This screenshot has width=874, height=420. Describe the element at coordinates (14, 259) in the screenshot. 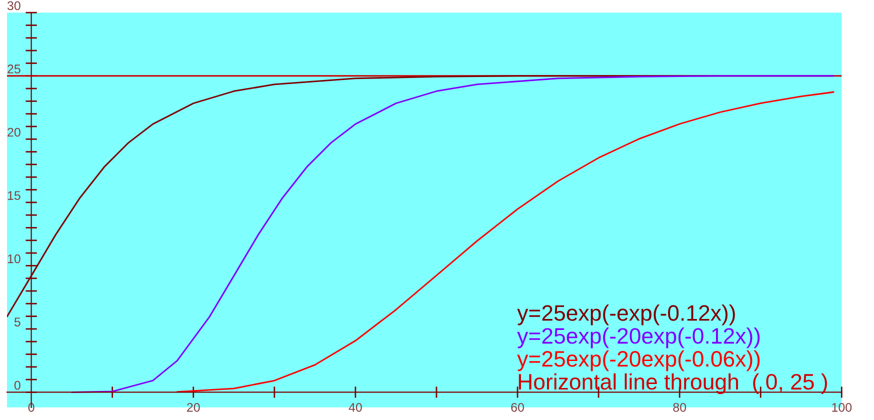

I see `y-tick-label: 10` at that location.